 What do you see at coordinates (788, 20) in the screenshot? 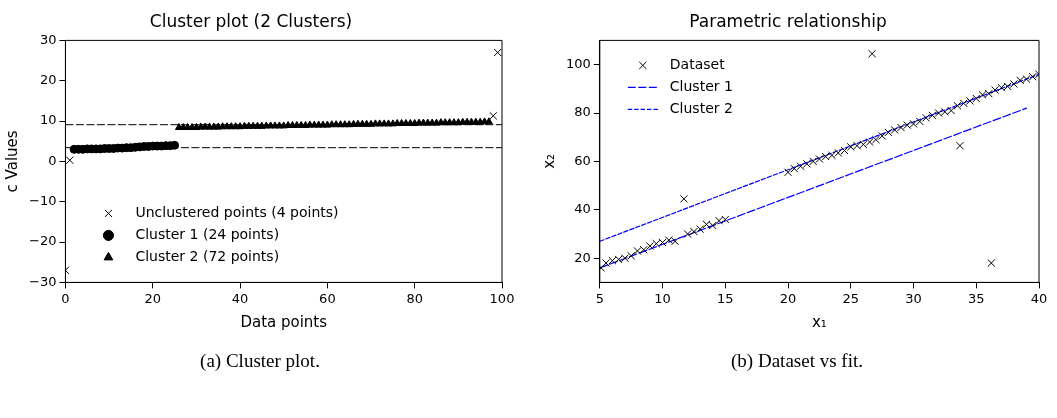
I see `chart-title: Parametric relationship` at bounding box center [788, 20].